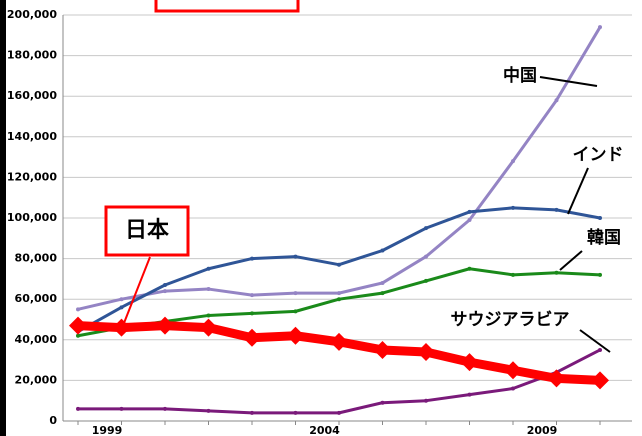 This screenshot has height=436, width=642. Describe the element at coordinates (3, 218) in the screenshot. I see `left-edge` at that location.